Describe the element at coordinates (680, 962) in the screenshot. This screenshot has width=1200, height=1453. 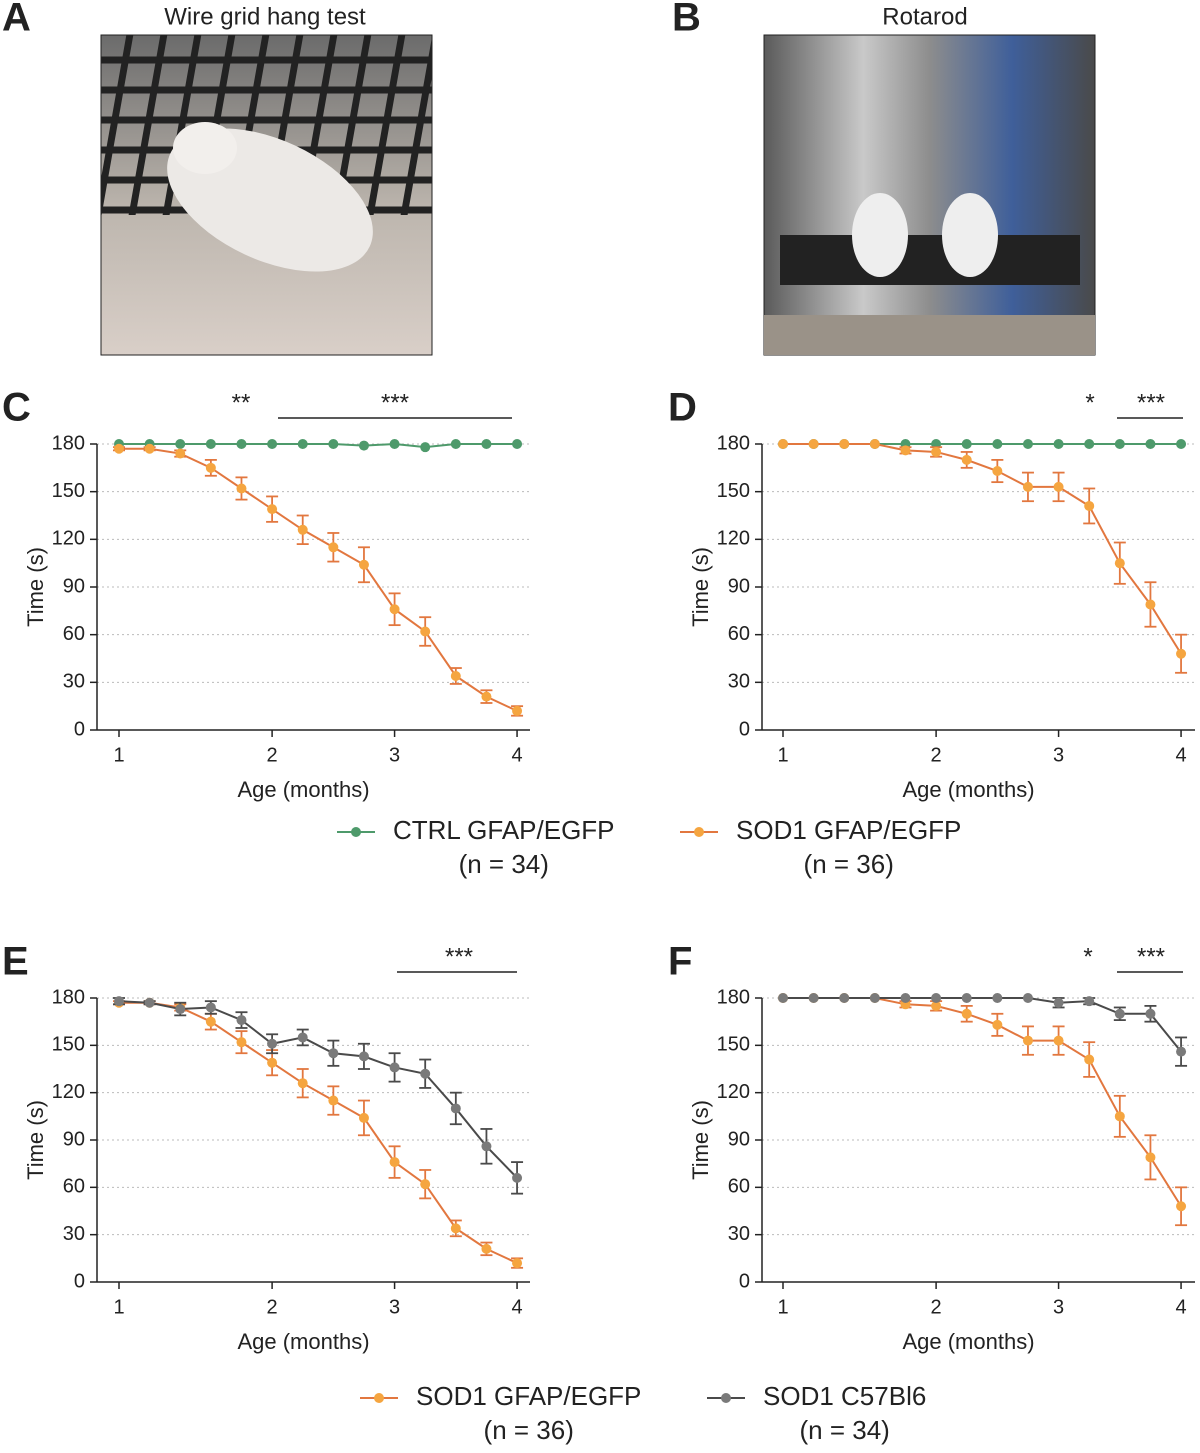
I see `panel-label: F` at that location.